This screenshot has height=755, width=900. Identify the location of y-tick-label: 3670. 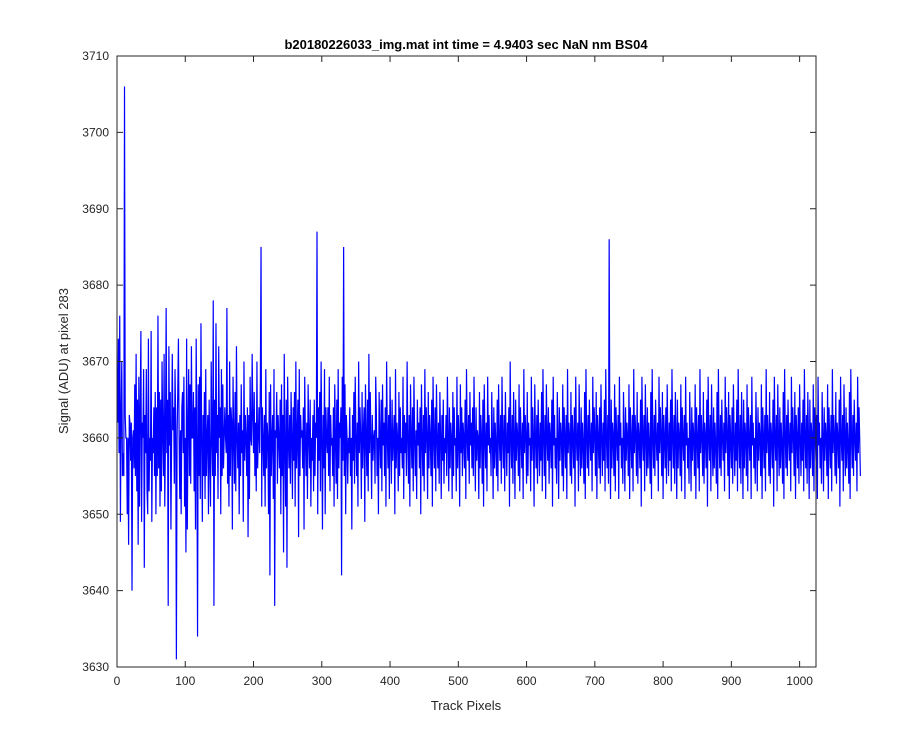
(95, 362).